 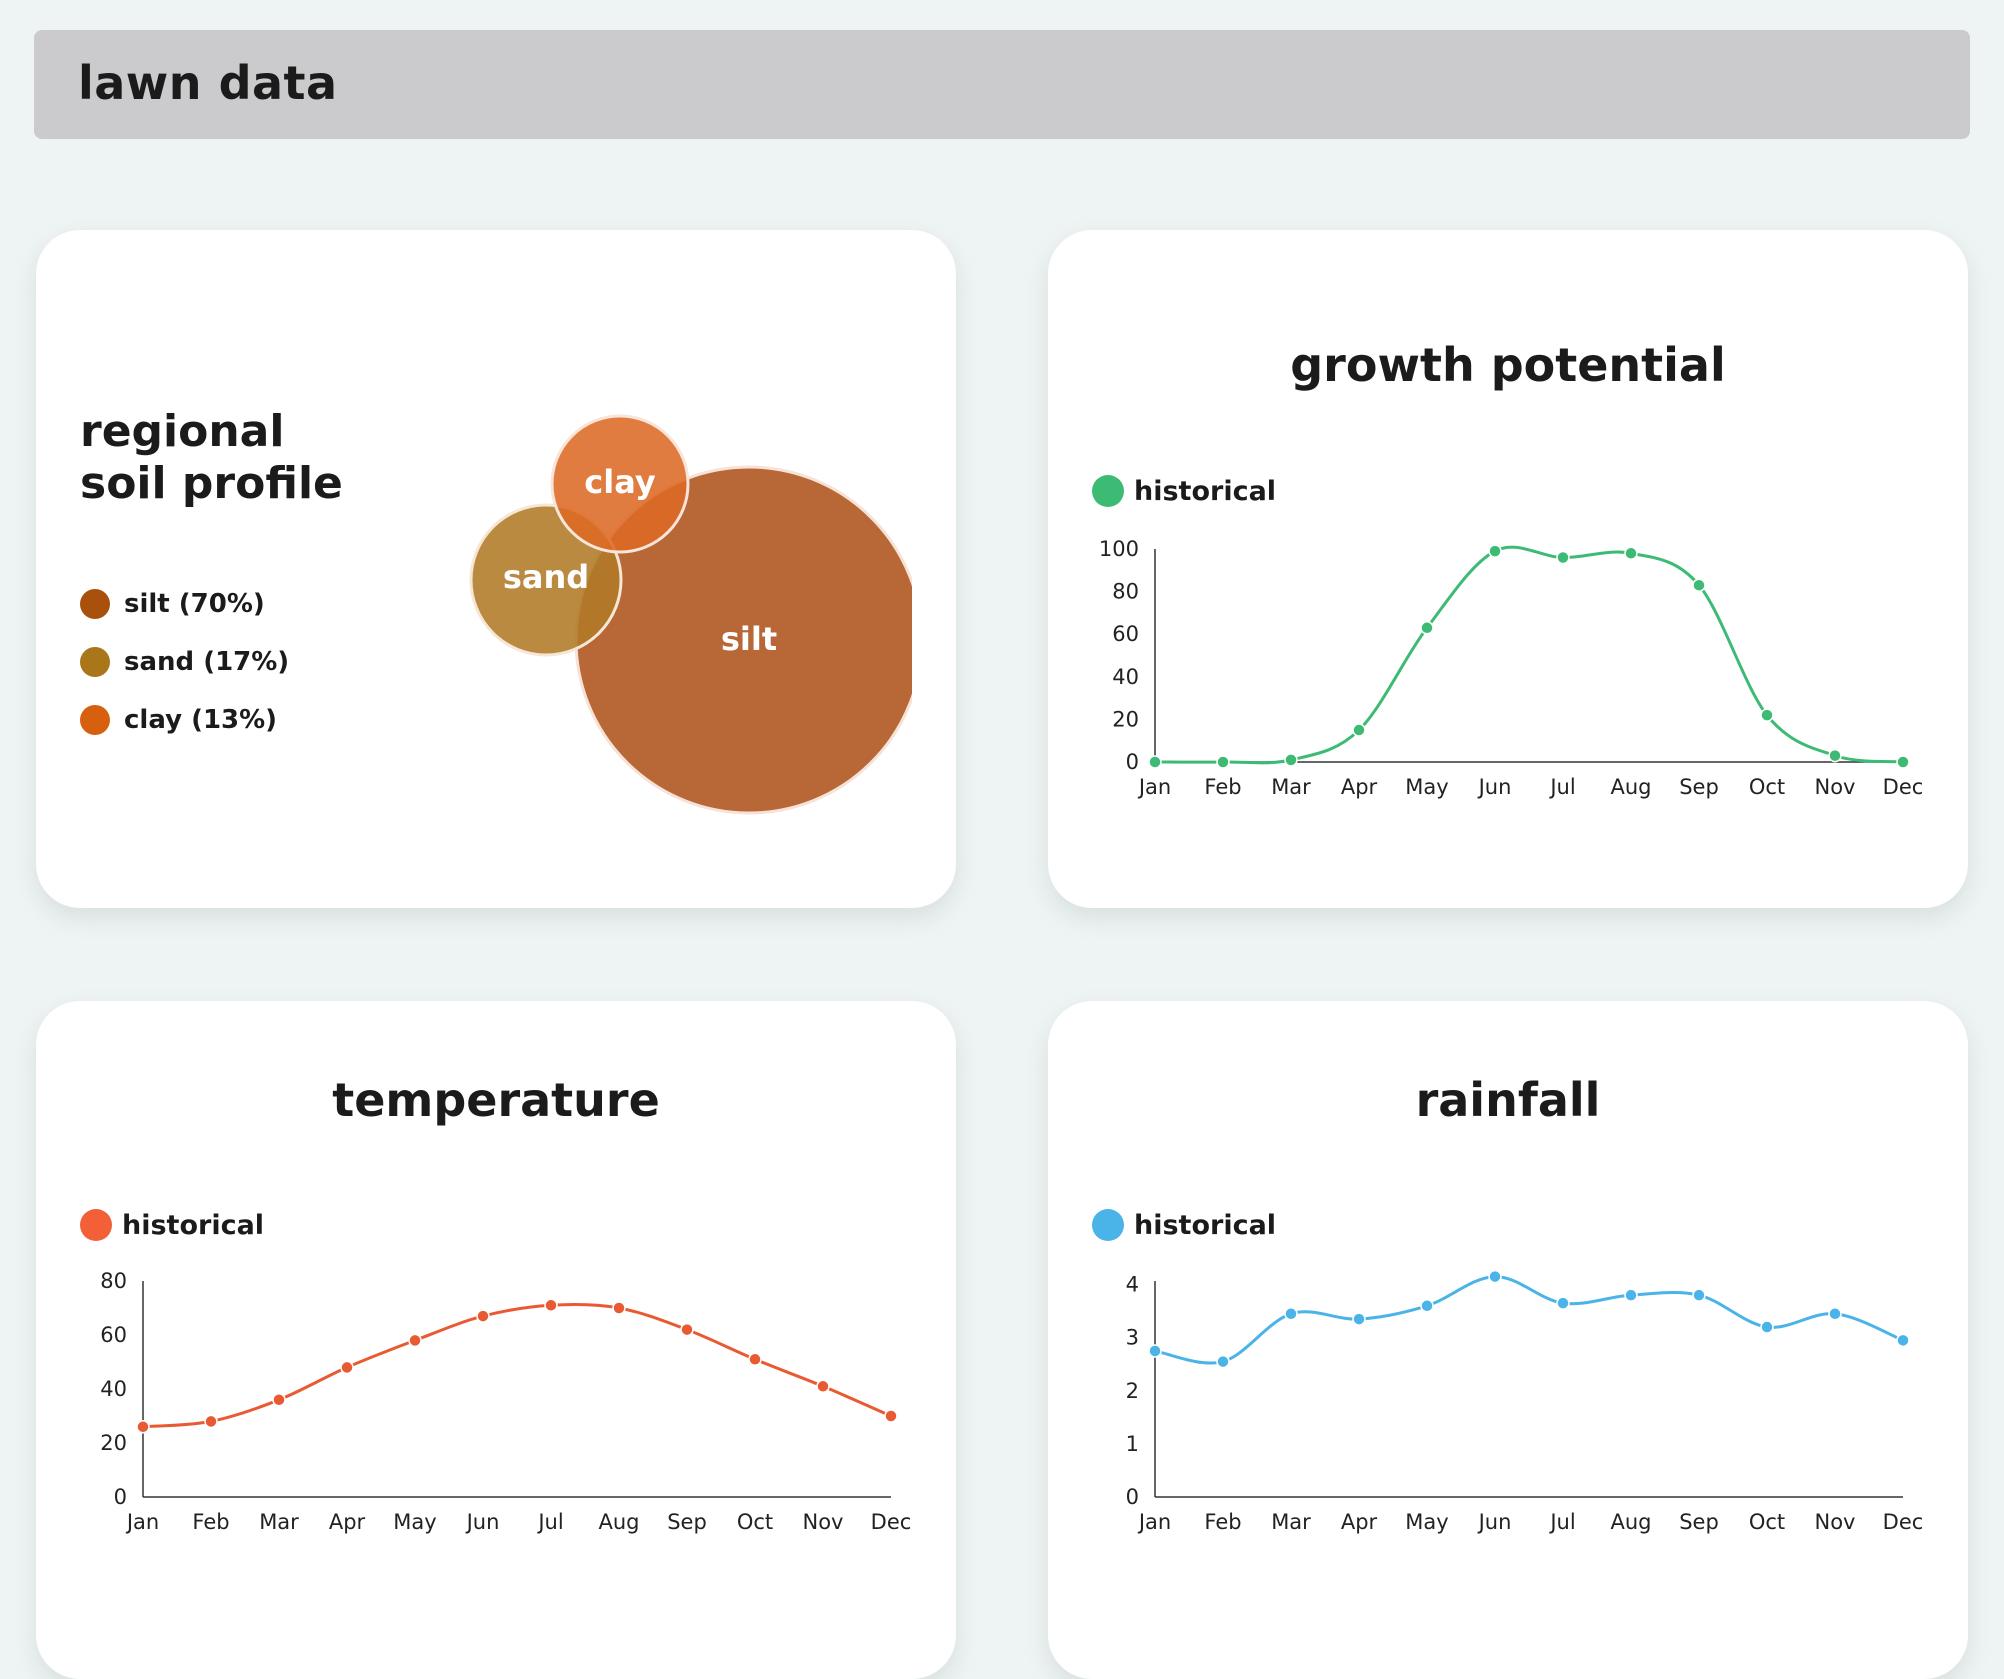 I want to click on rainfall-x-tick-label: Sep, so click(x=1699, y=1522).